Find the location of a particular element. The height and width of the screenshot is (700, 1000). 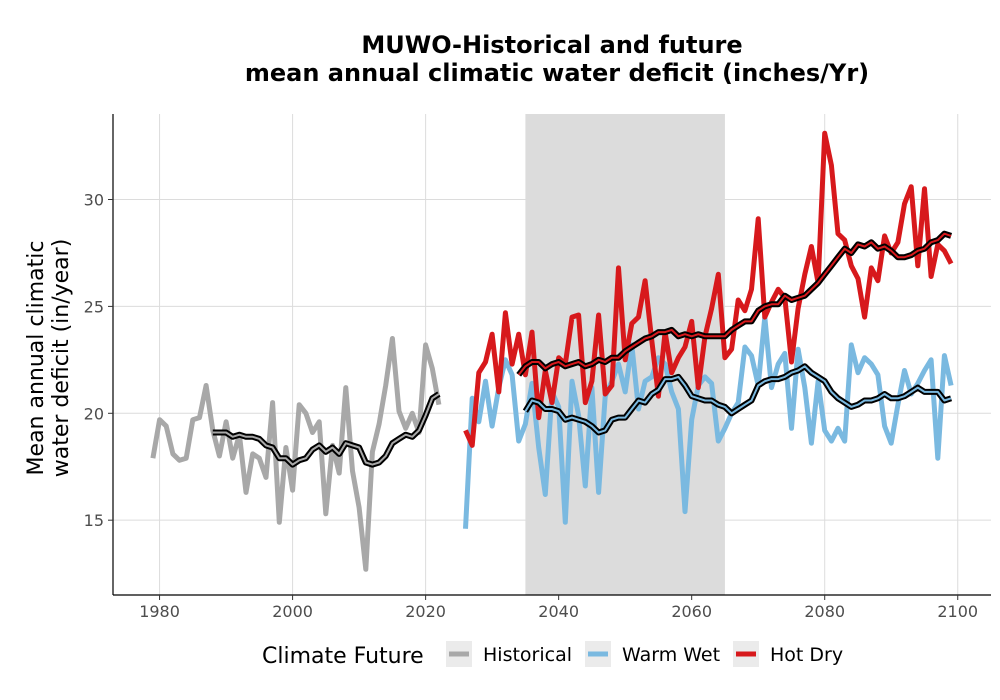

legend: Climate Future Historical Warm Wet Hot Dry is located at coordinates (552, 655).